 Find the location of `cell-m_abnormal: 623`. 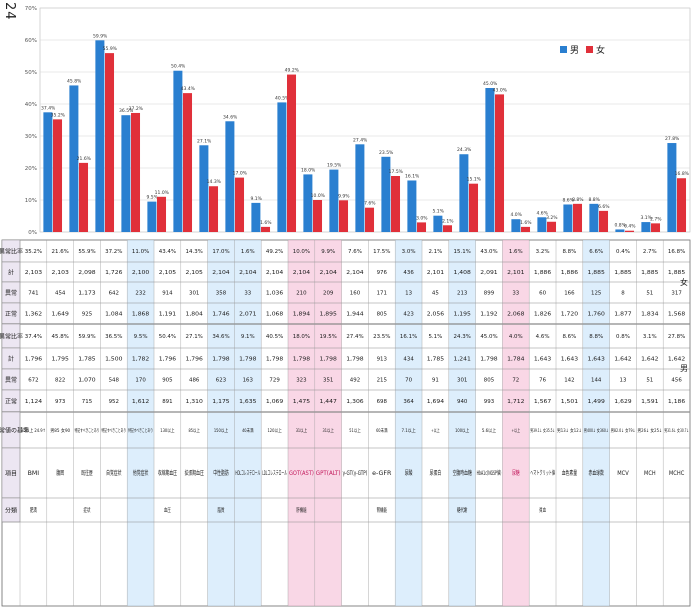

cell-m_abnormal: 623 is located at coordinates (221, 381).